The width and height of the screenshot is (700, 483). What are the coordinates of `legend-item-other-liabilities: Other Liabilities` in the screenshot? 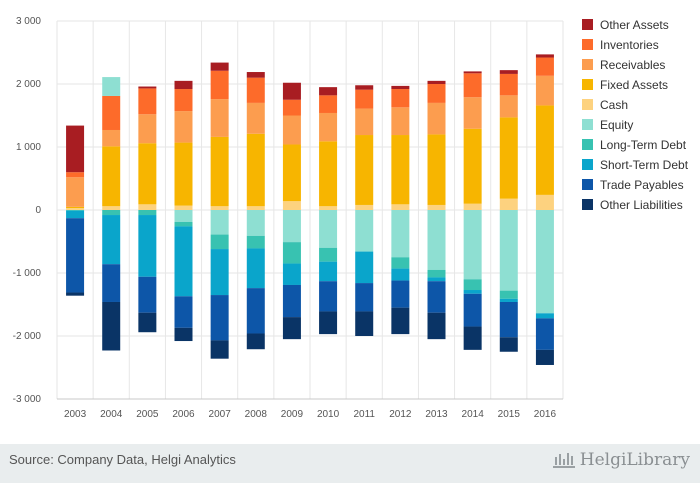 It's located at (632, 205).